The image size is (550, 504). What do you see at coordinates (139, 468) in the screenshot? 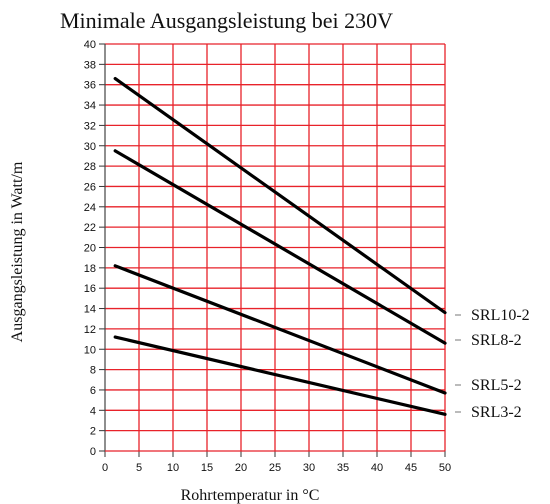
I see `x-tick-label: 5` at bounding box center [139, 468].